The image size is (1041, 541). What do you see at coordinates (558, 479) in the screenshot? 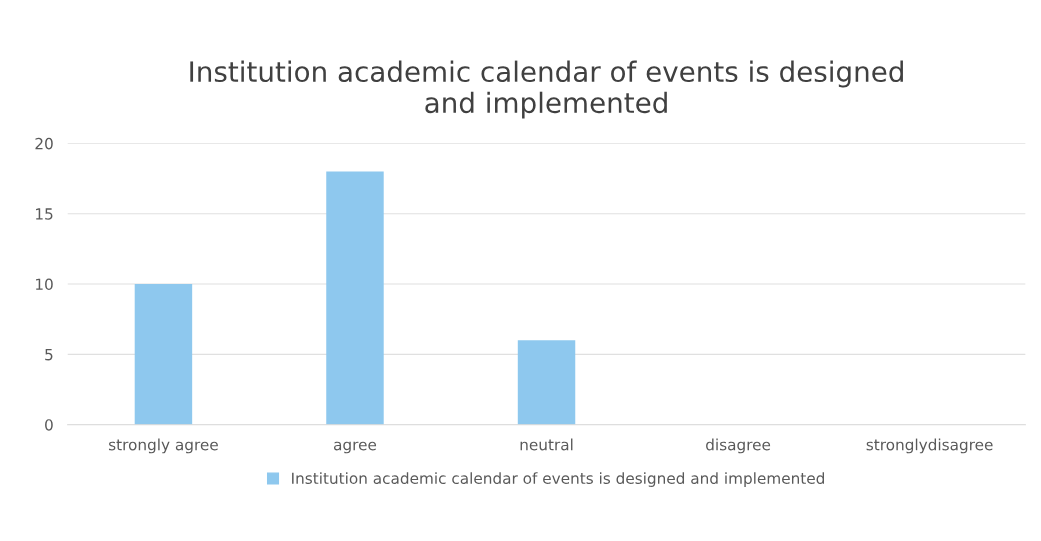
I see `legend-label: Institution academic calendar of events is designed and implemented` at bounding box center [558, 479].